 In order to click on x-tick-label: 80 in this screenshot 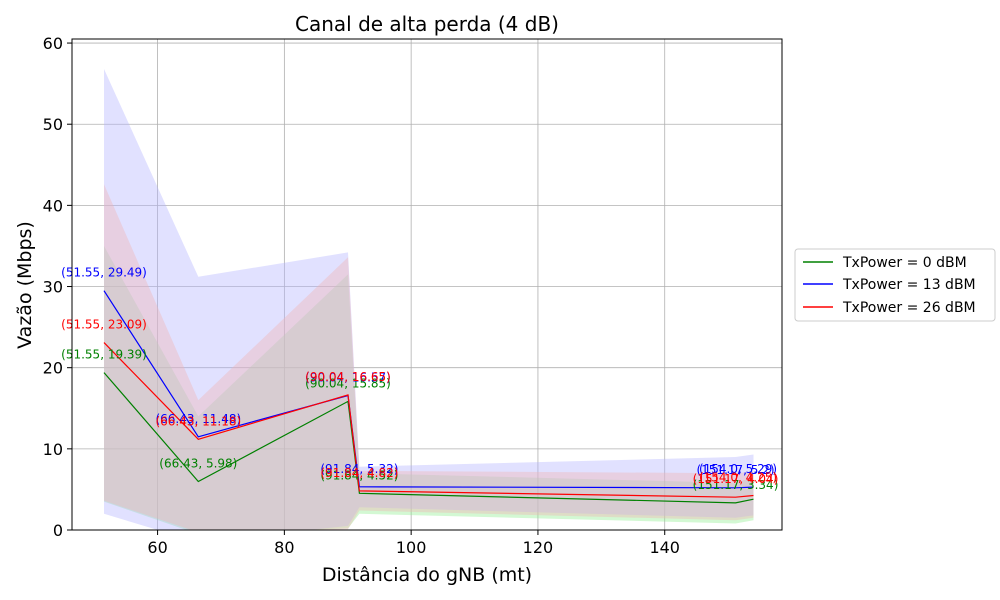, I will do `click(284, 547)`.